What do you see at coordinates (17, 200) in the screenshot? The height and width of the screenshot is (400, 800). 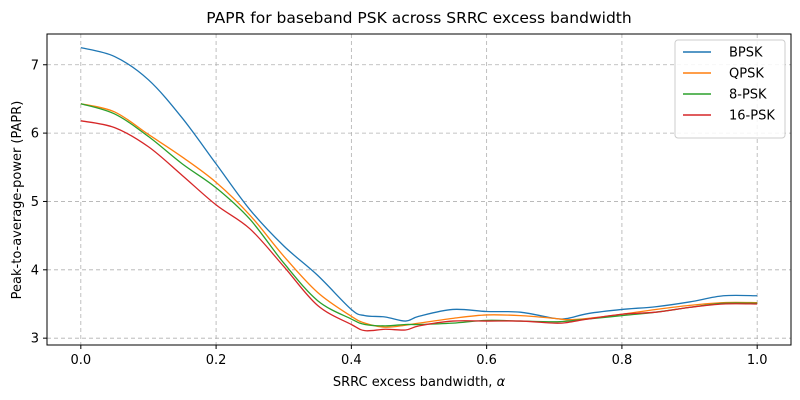 I see `y-axis-label: Peak-to-average-power (PAPR)` at bounding box center [17, 200].